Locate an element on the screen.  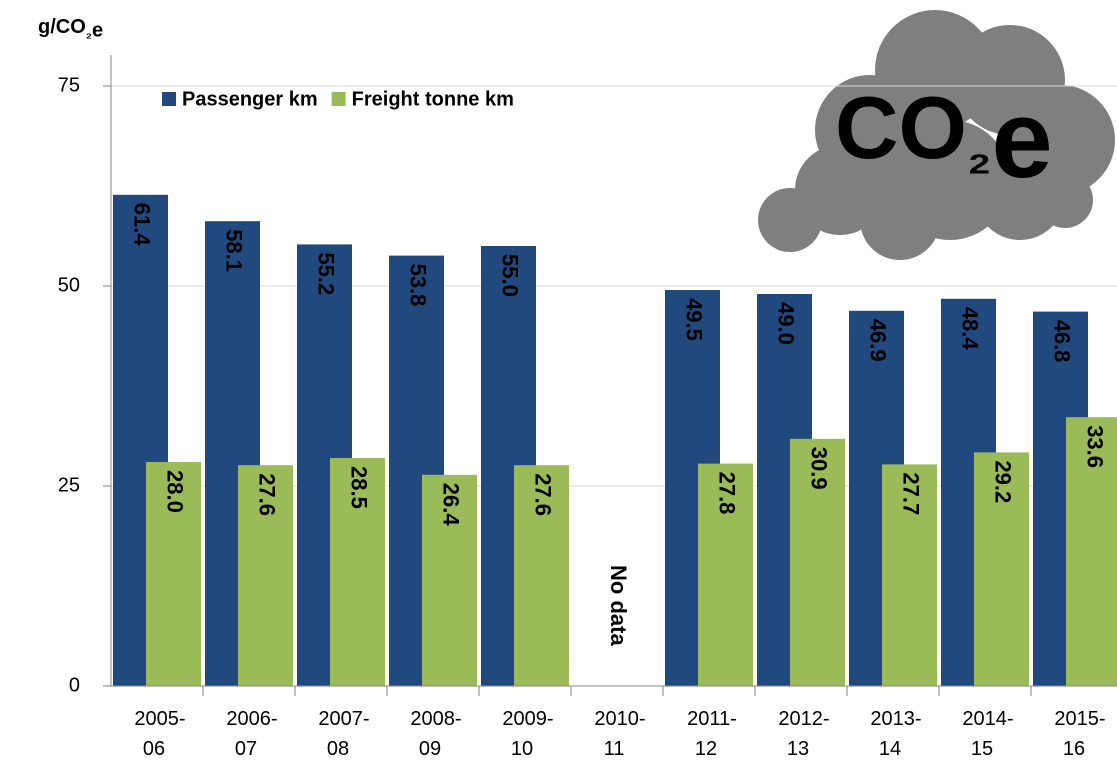
value-label: 46.9 is located at coordinates (878, 340).